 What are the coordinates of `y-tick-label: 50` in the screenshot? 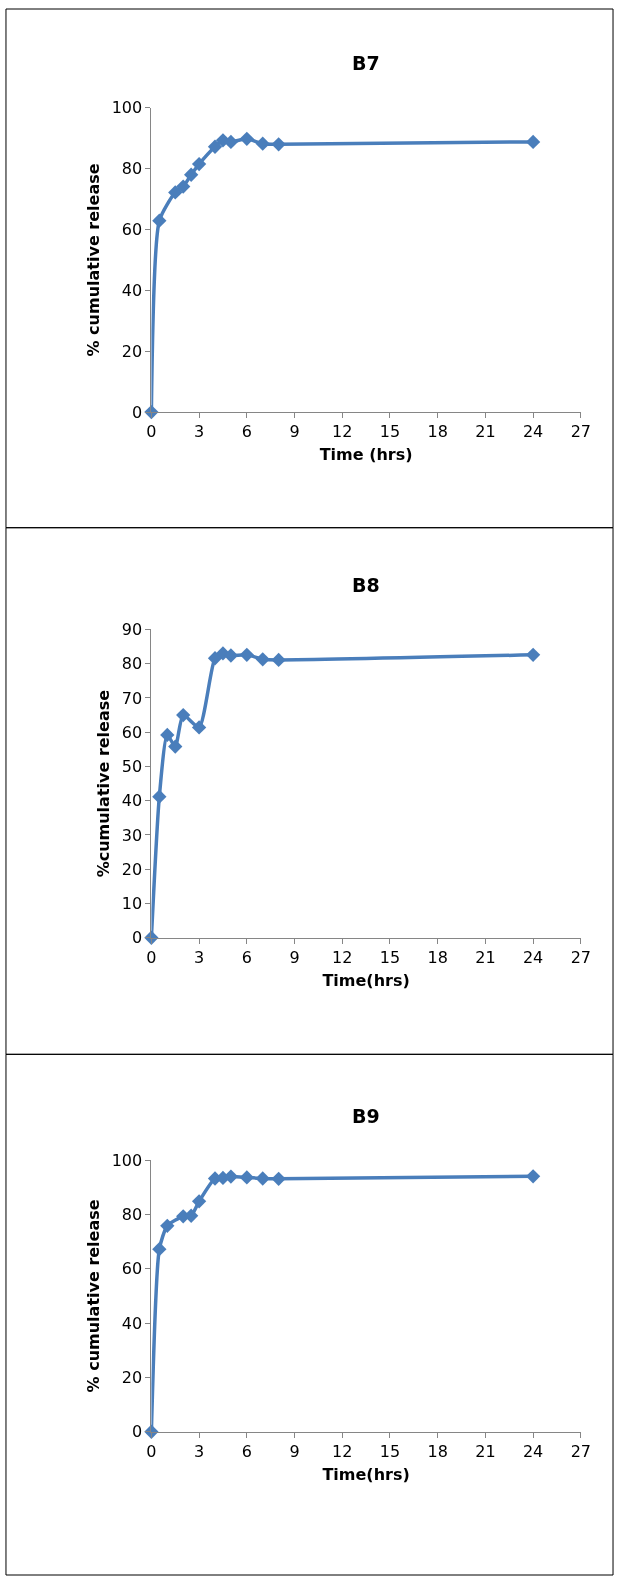 It's located at (132, 767).